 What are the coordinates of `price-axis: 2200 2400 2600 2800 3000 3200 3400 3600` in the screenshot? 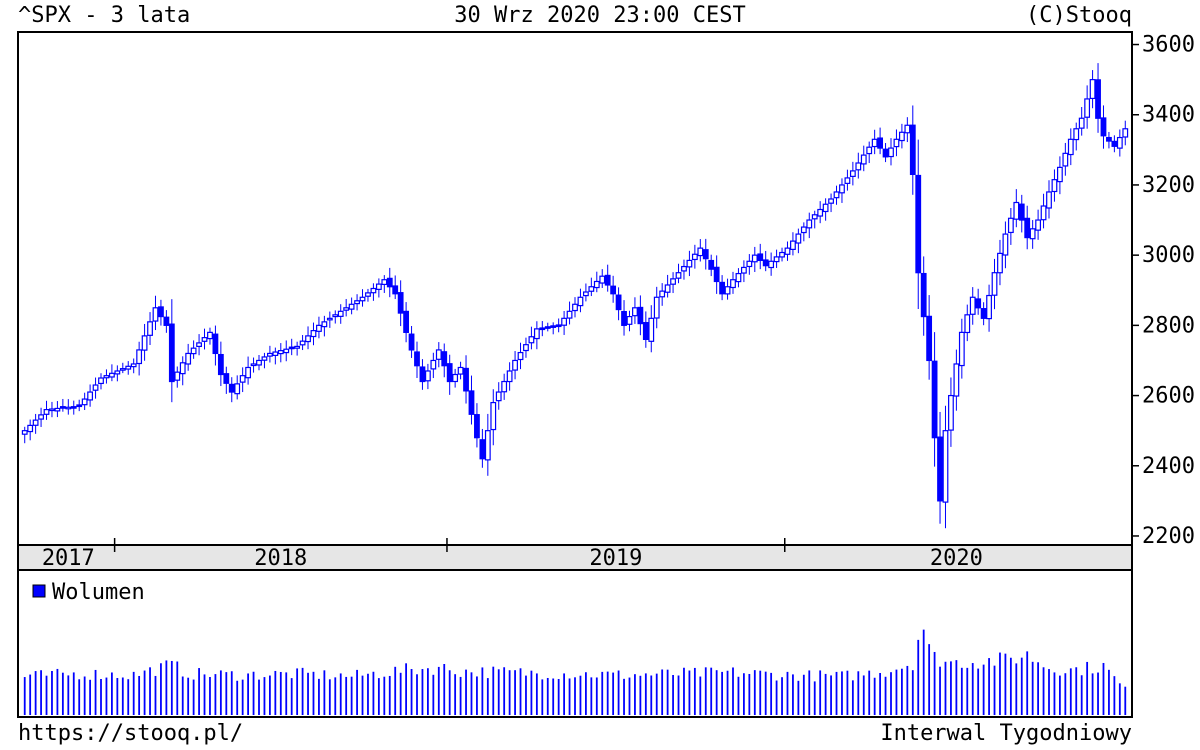 It's located at (1163, 291).